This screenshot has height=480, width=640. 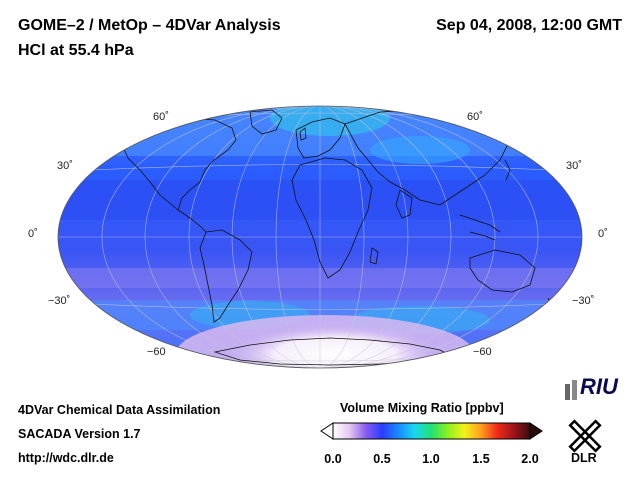 I want to click on lat-label-left-m30: −30˚, so click(x=59, y=301).